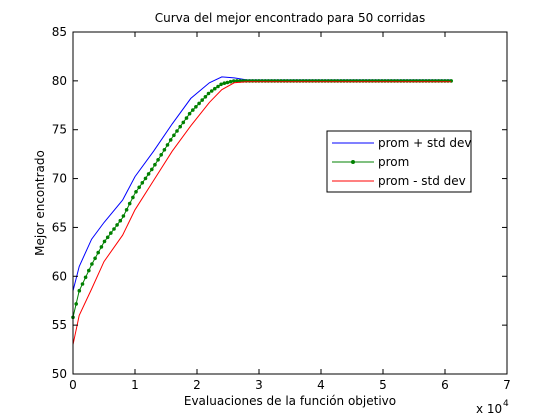 The image size is (560, 420). What do you see at coordinates (383, 385) in the screenshot?
I see `x-tick-label-5: 5` at bounding box center [383, 385].